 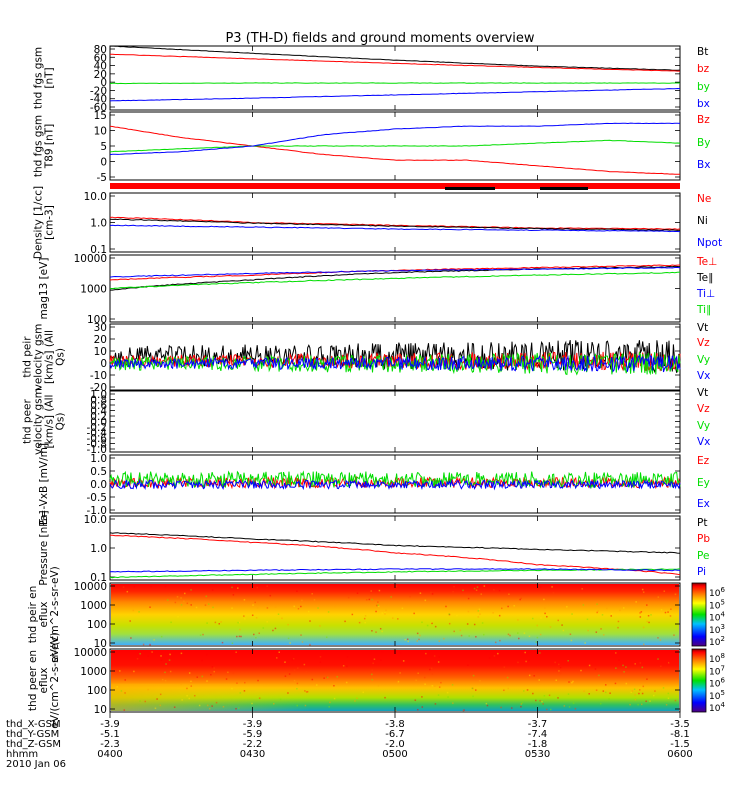 What do you see at coordinates (98, 401) in the screenshot?
I see `y-tick-label: 0.8` at bounding box center [98, 401].